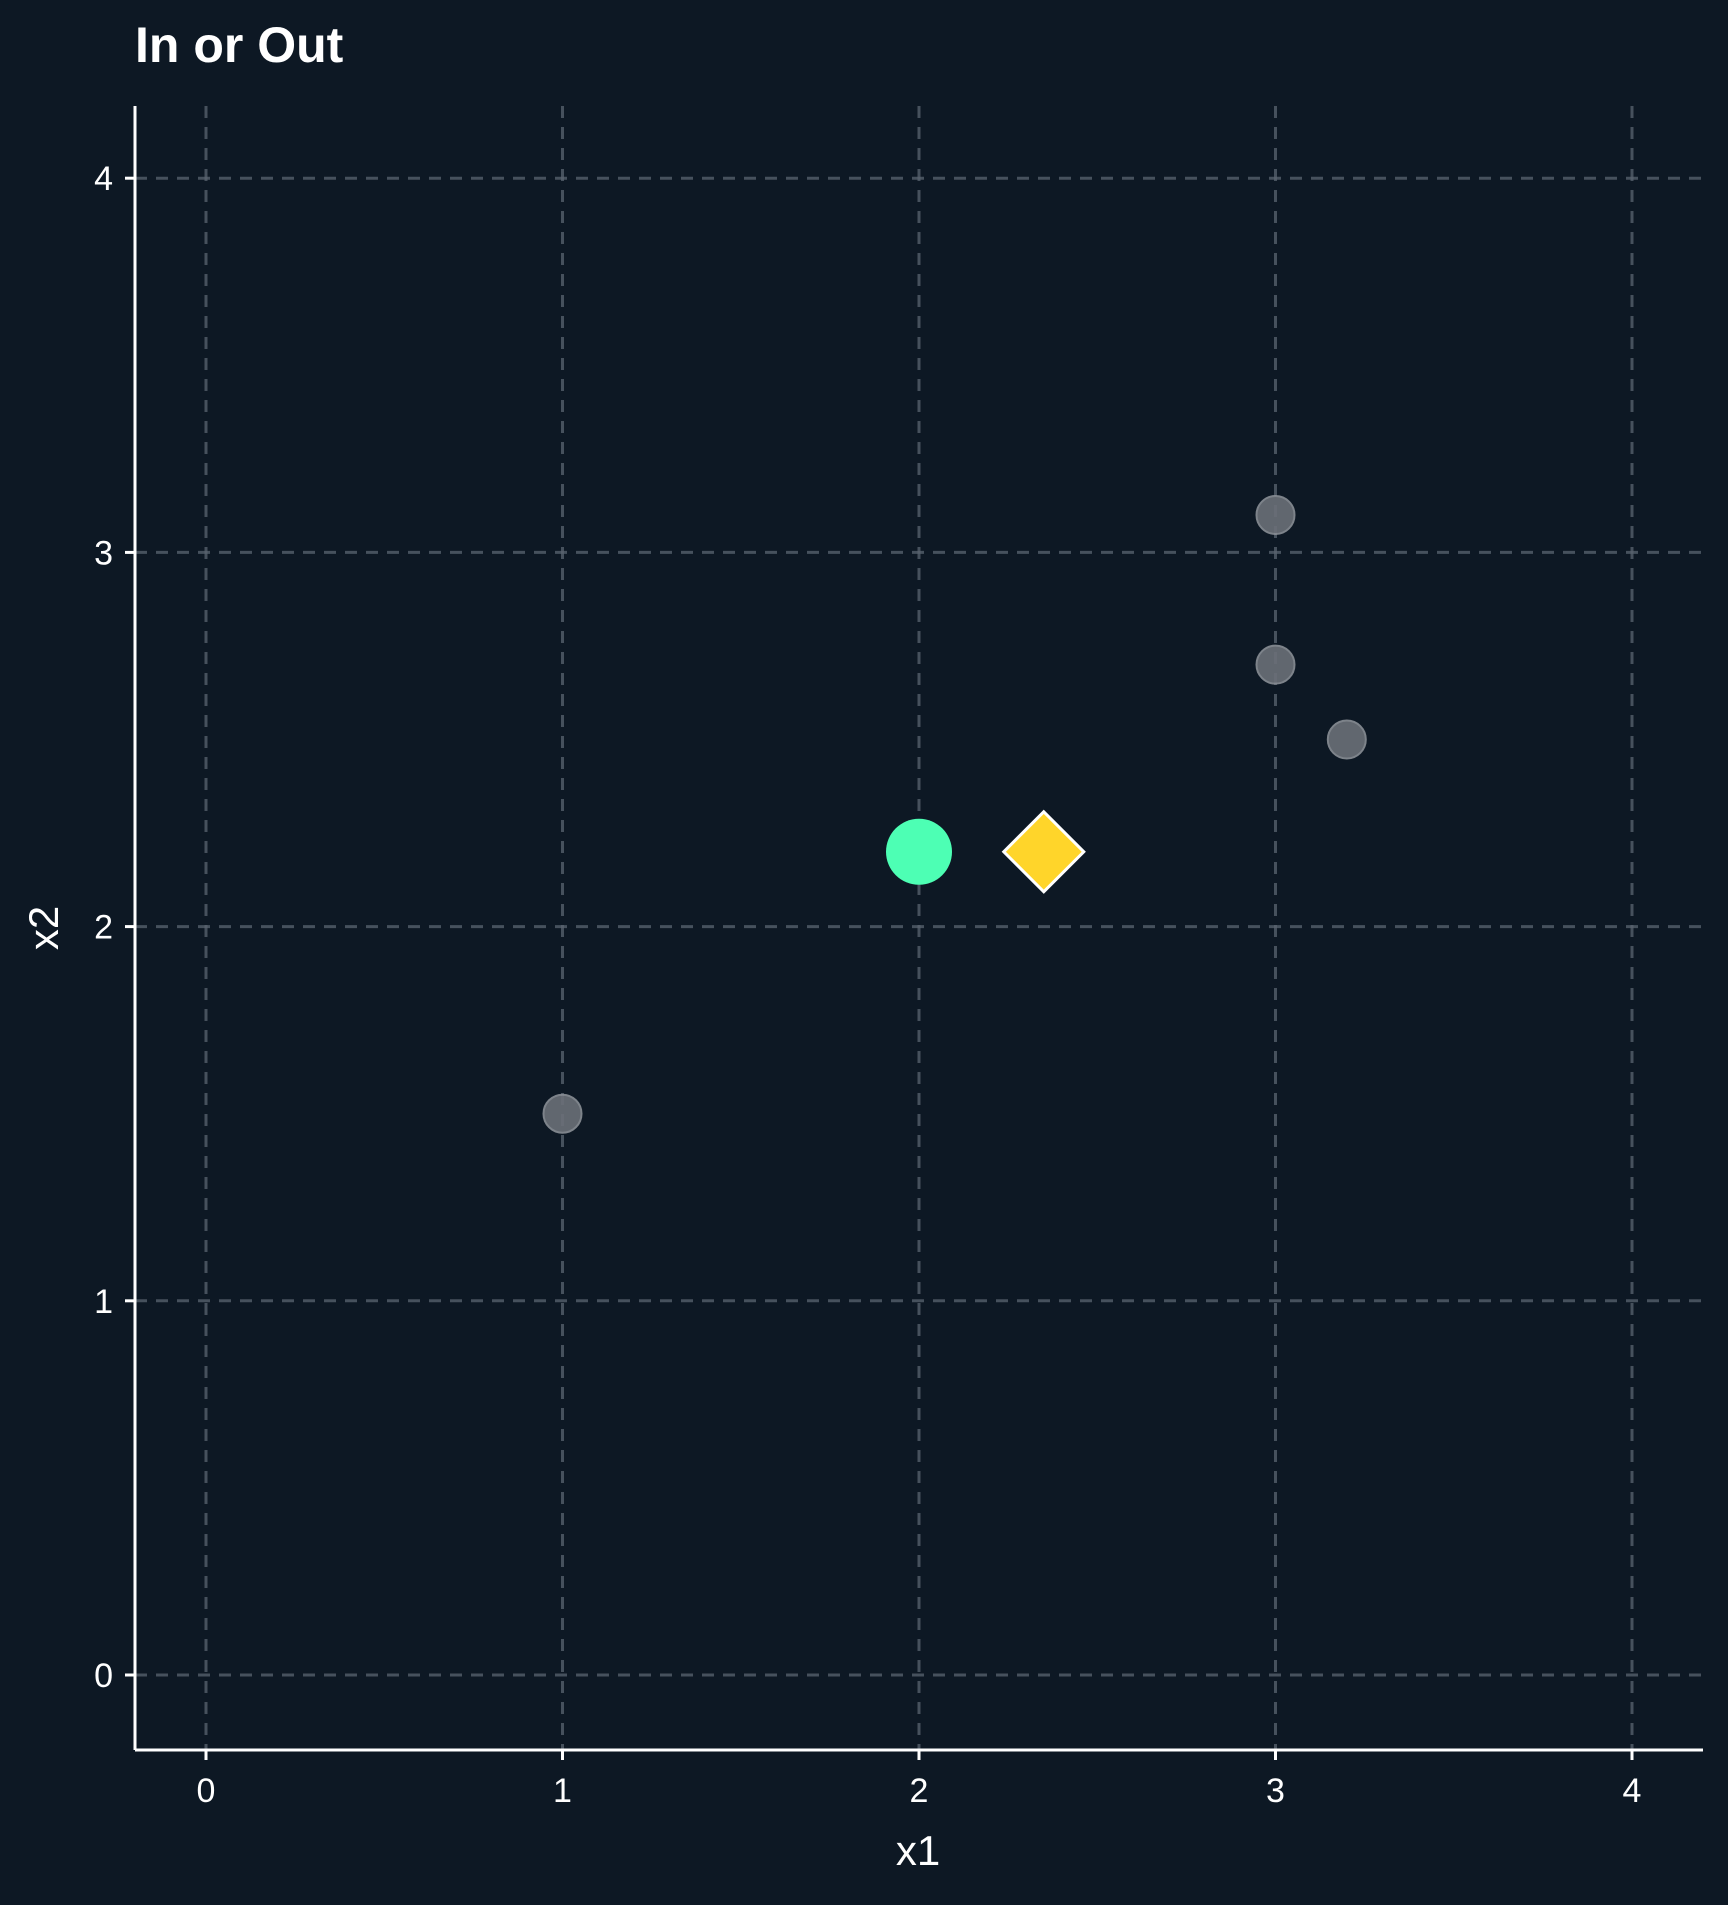  Describe the element at coordinates (103, 553) in the screenshot. I see `y-tick-label: 3` at that location.